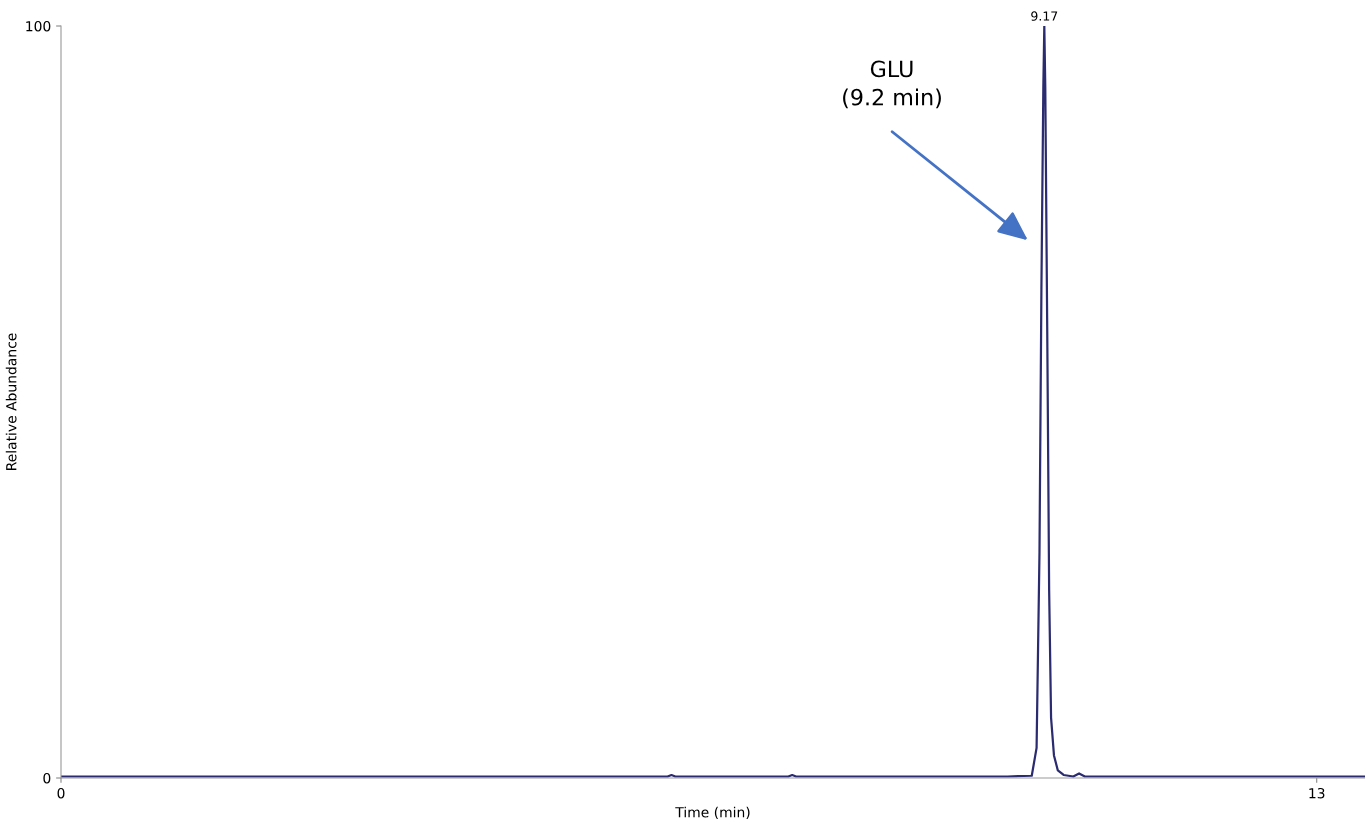 This screenshot has height=827, width=1365. Describe the element at coordinates (1317, 793) in the screenshot. I see `x-tick-label: 13` at that location.